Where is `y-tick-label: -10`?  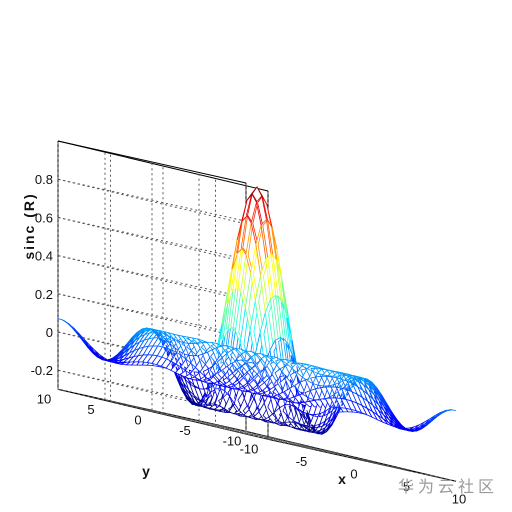
y-tick-label: -10 is located at coordinates (232, 440).